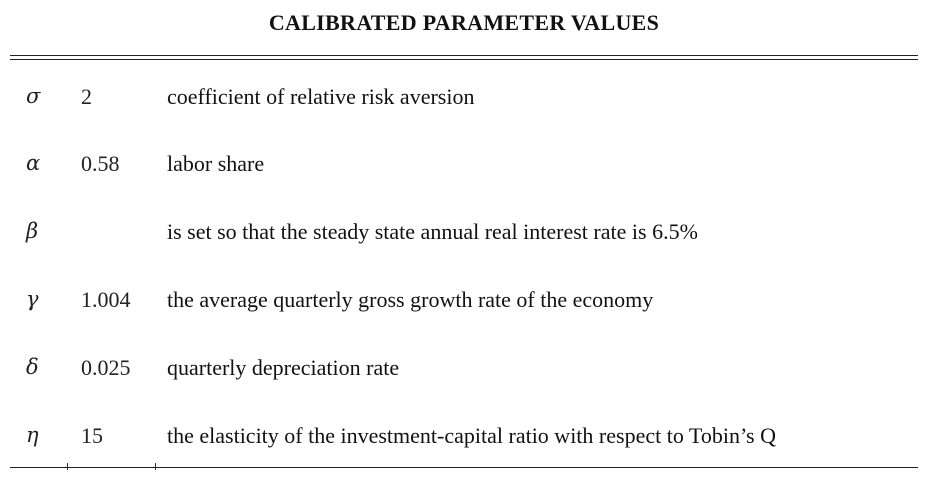 This screenshot has width=928, height=481. What do you see at coordinates (464, 467) in the screenshot?
I see `footer-rule` at bounding box center [464, 467].